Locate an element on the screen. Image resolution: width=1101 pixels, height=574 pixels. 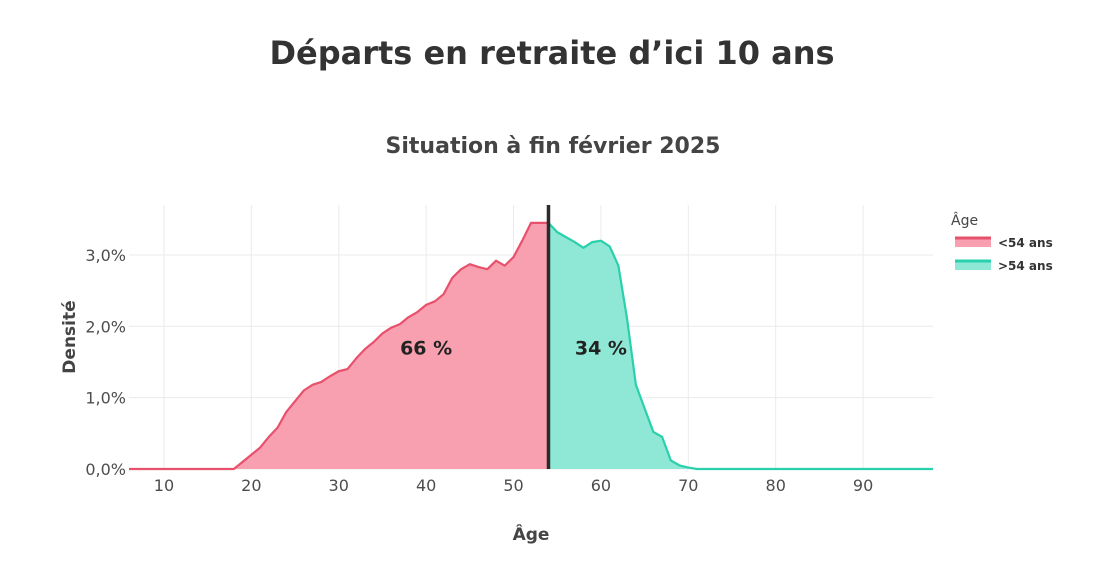
x-tick-label: 70 is located at coordinates (688, 485).